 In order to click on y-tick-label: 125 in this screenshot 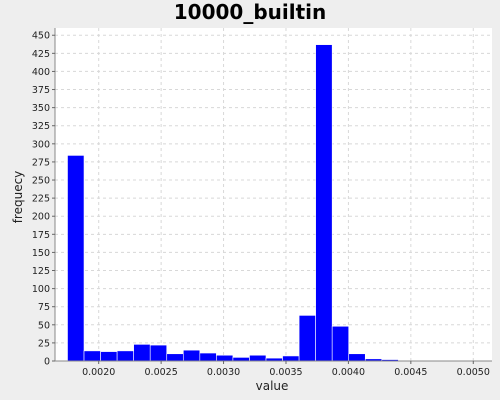, I will do `click(41, 271)`.